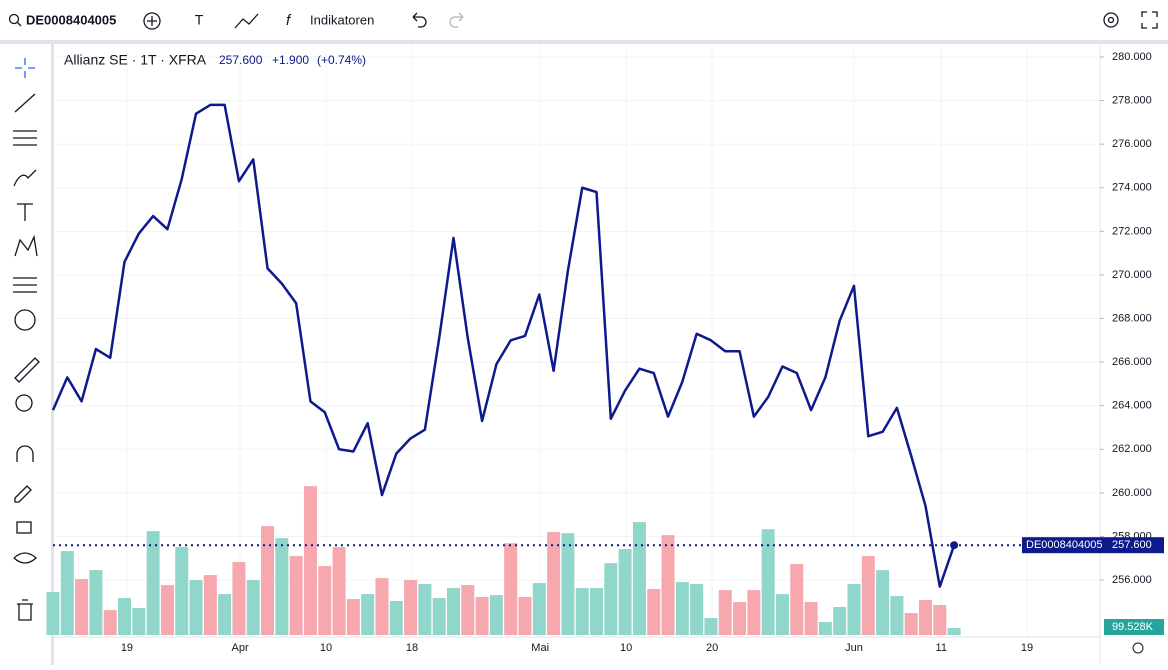  What do you see at coordinates (1132, 188) in the screenshot?
I see `y-tick-label: 274.000` at bounding box center [1132, 188].